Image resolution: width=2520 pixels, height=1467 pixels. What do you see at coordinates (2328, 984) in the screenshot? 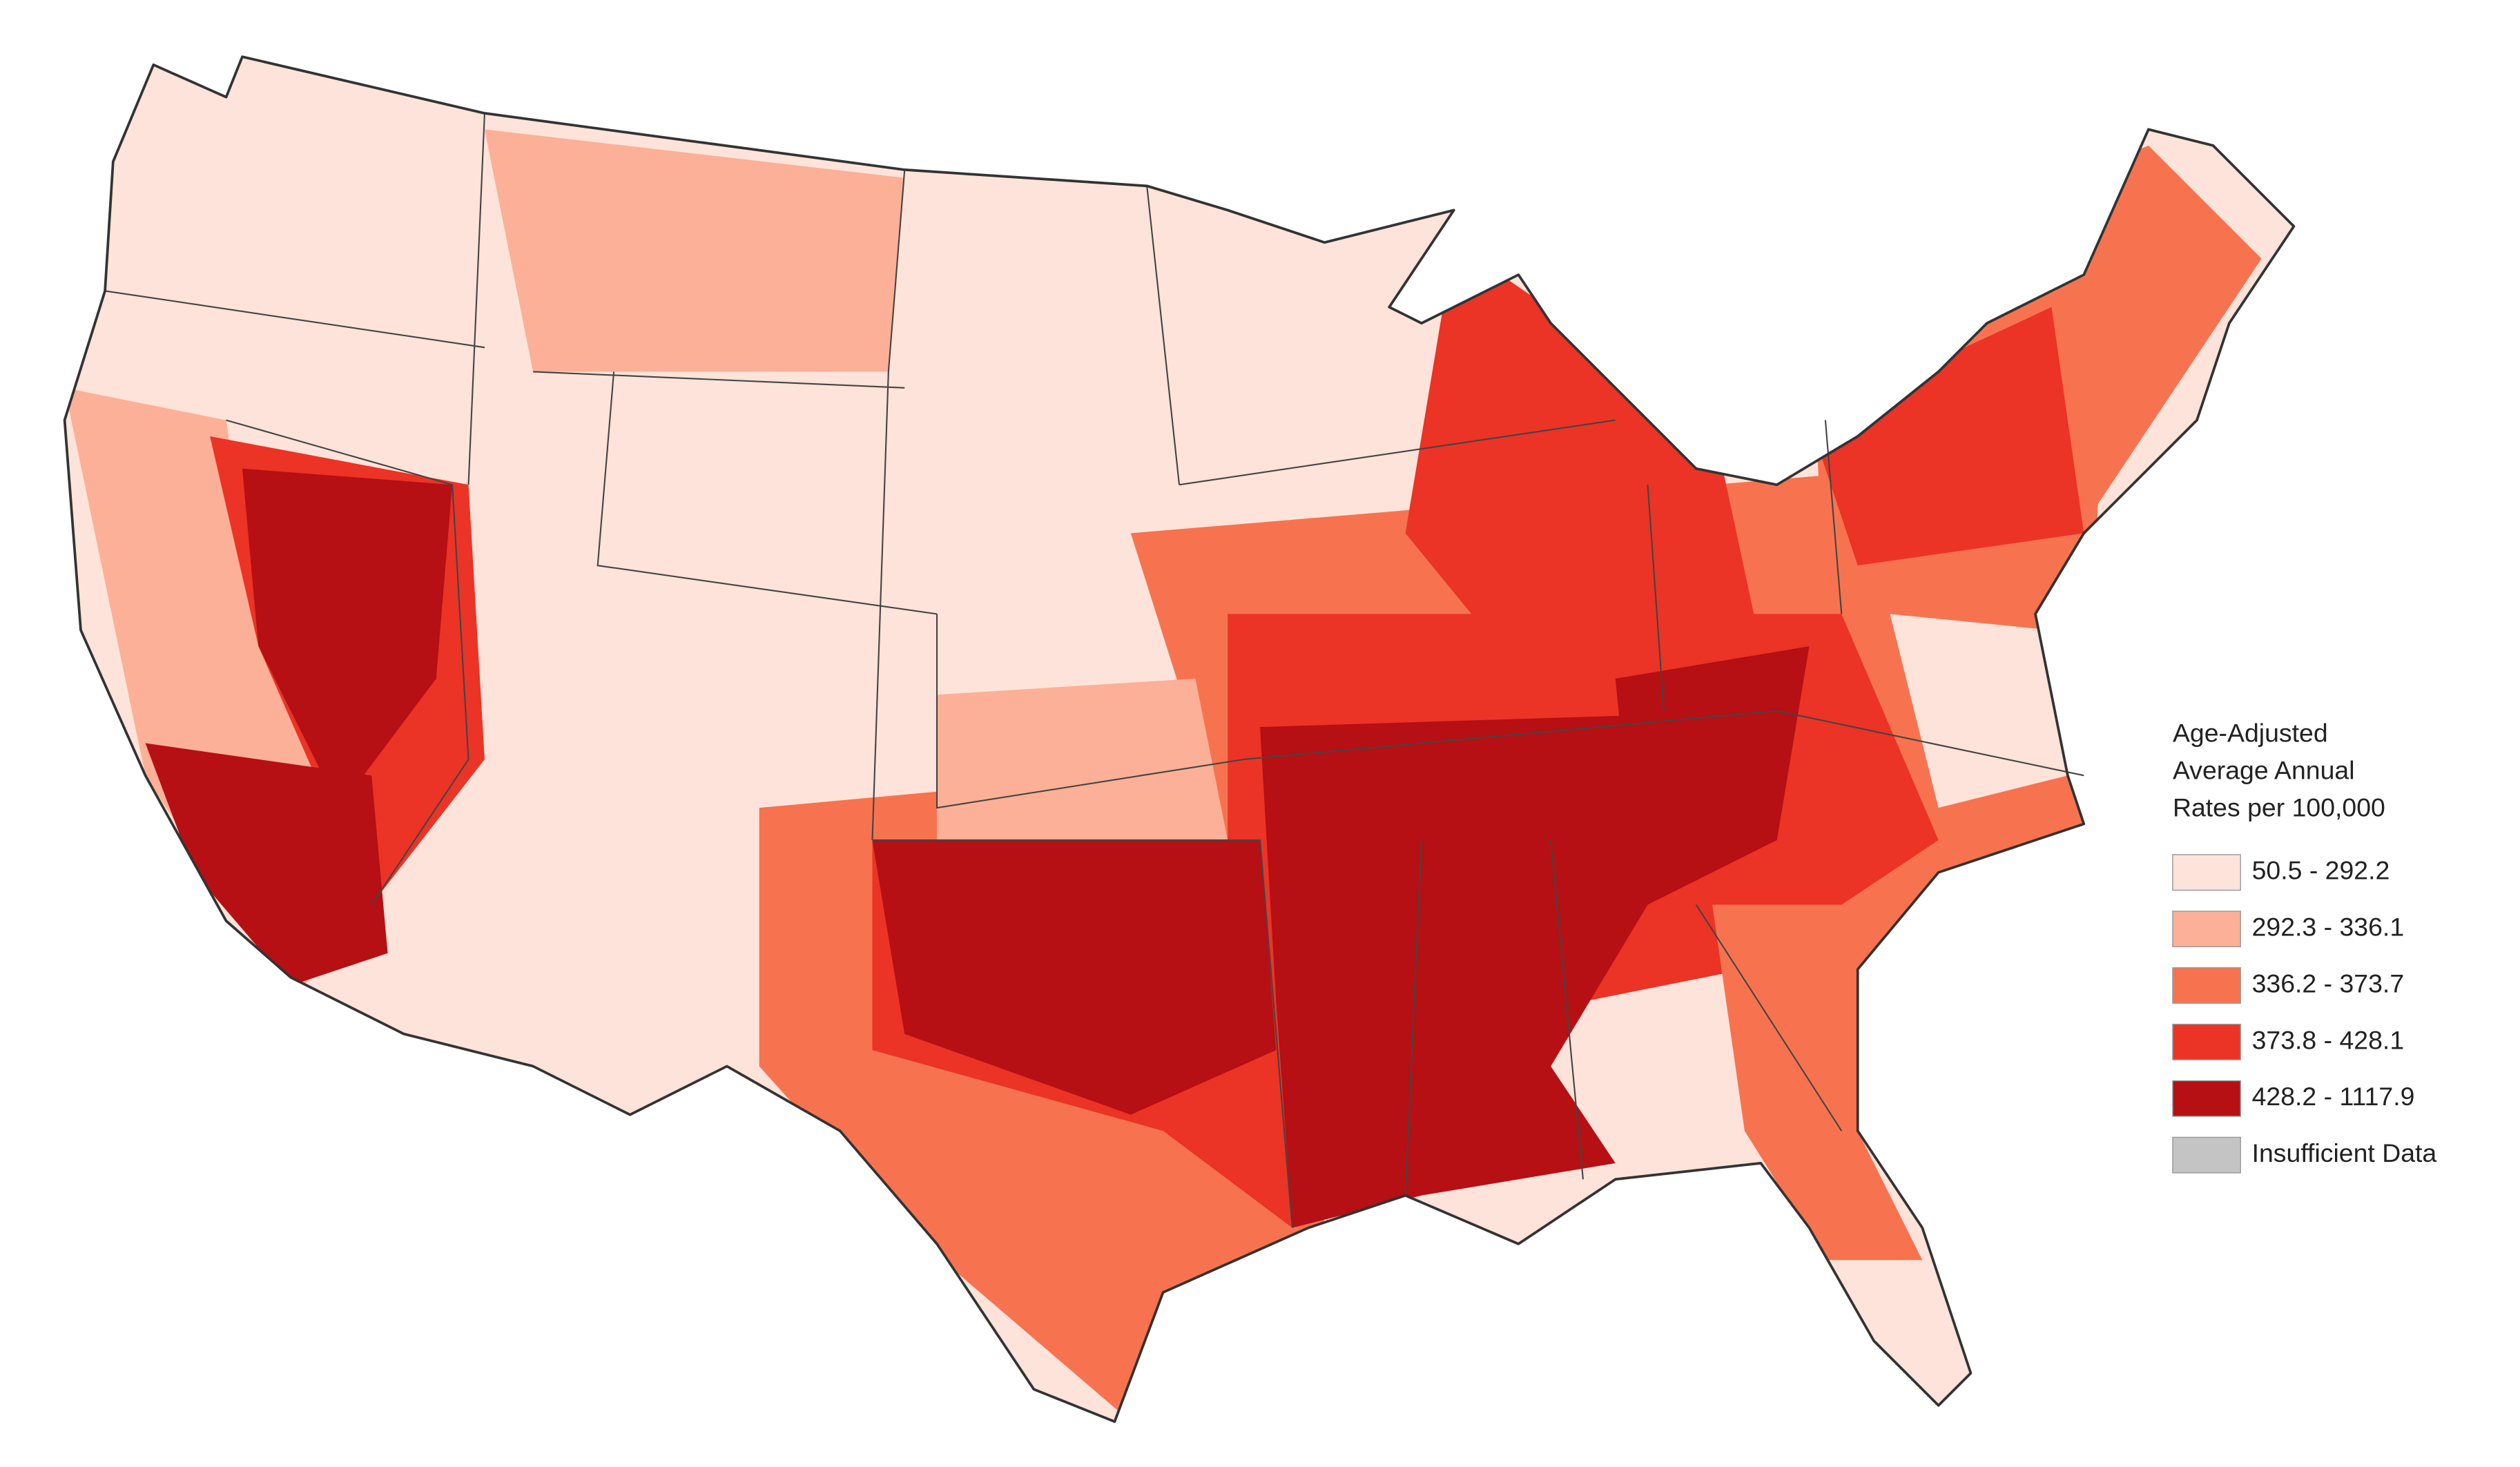
I see `legend-label: 336.2 - 373.7` at bounding box center [2328, 984].